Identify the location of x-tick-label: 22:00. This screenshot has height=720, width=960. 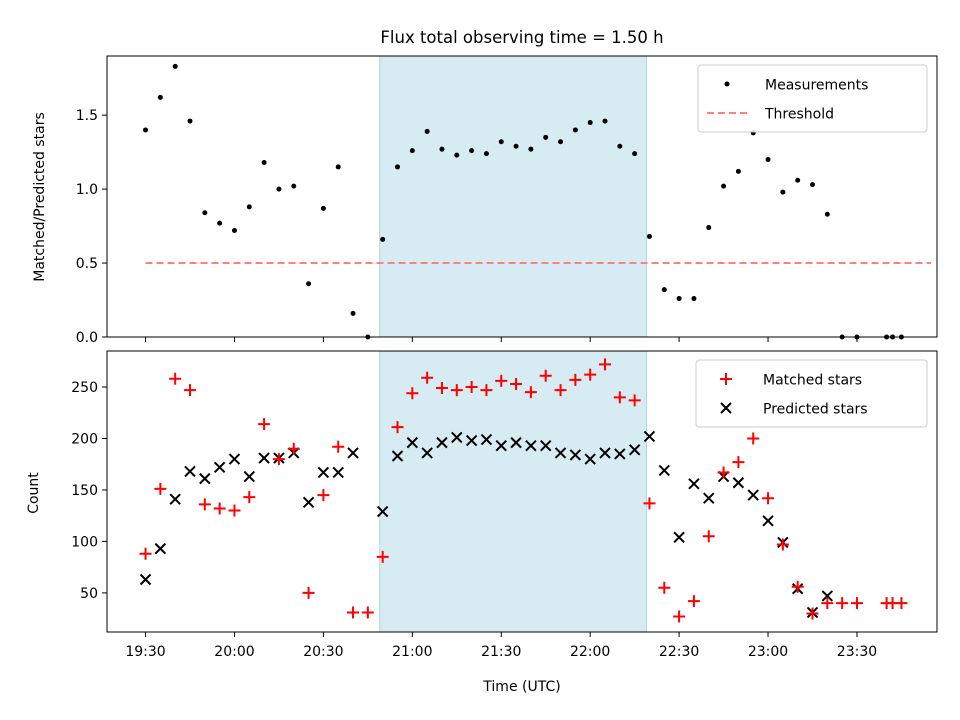
(590, 652).